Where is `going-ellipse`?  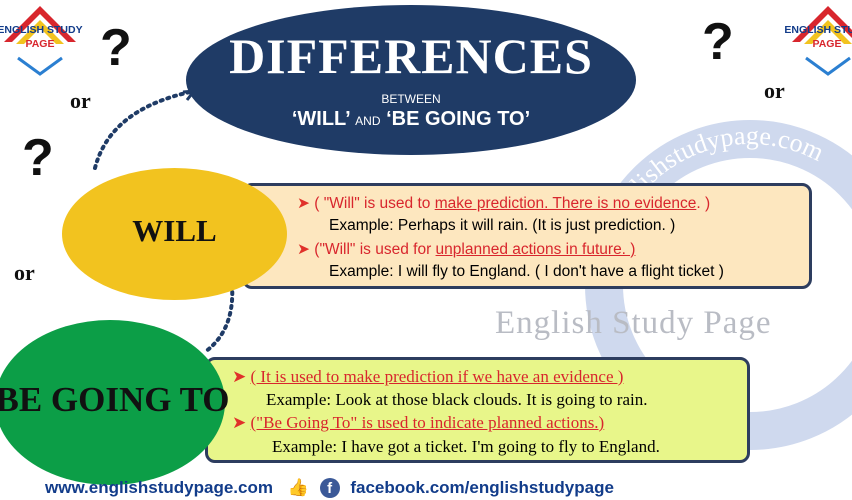 going-ellipse is located at coordinates (112, 402).